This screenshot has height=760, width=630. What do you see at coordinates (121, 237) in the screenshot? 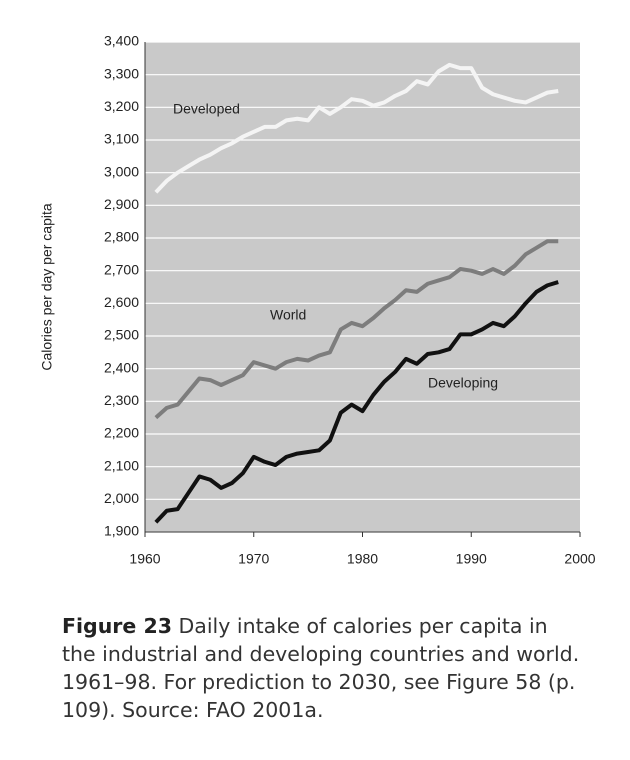
I see `y-tick-label: 2,800` at bounding box center [121, 237].